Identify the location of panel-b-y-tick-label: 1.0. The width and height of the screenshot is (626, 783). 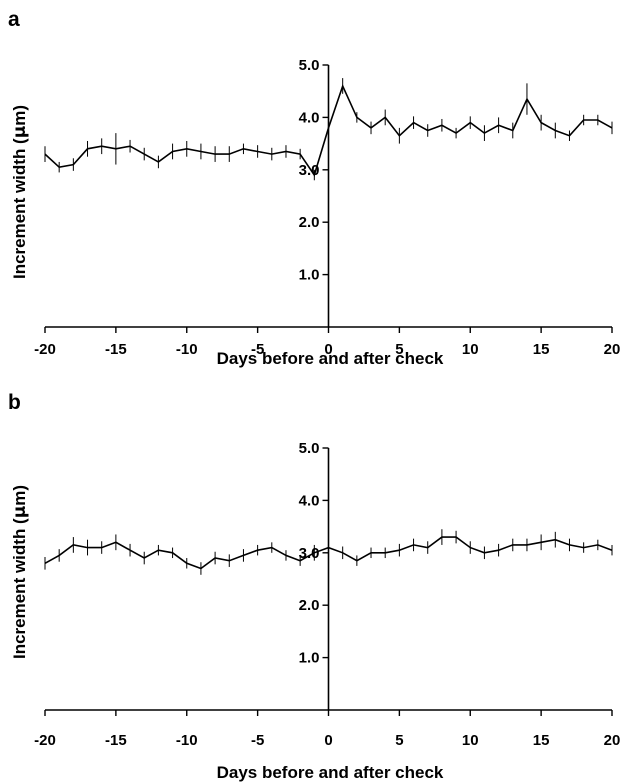
(309, 658).